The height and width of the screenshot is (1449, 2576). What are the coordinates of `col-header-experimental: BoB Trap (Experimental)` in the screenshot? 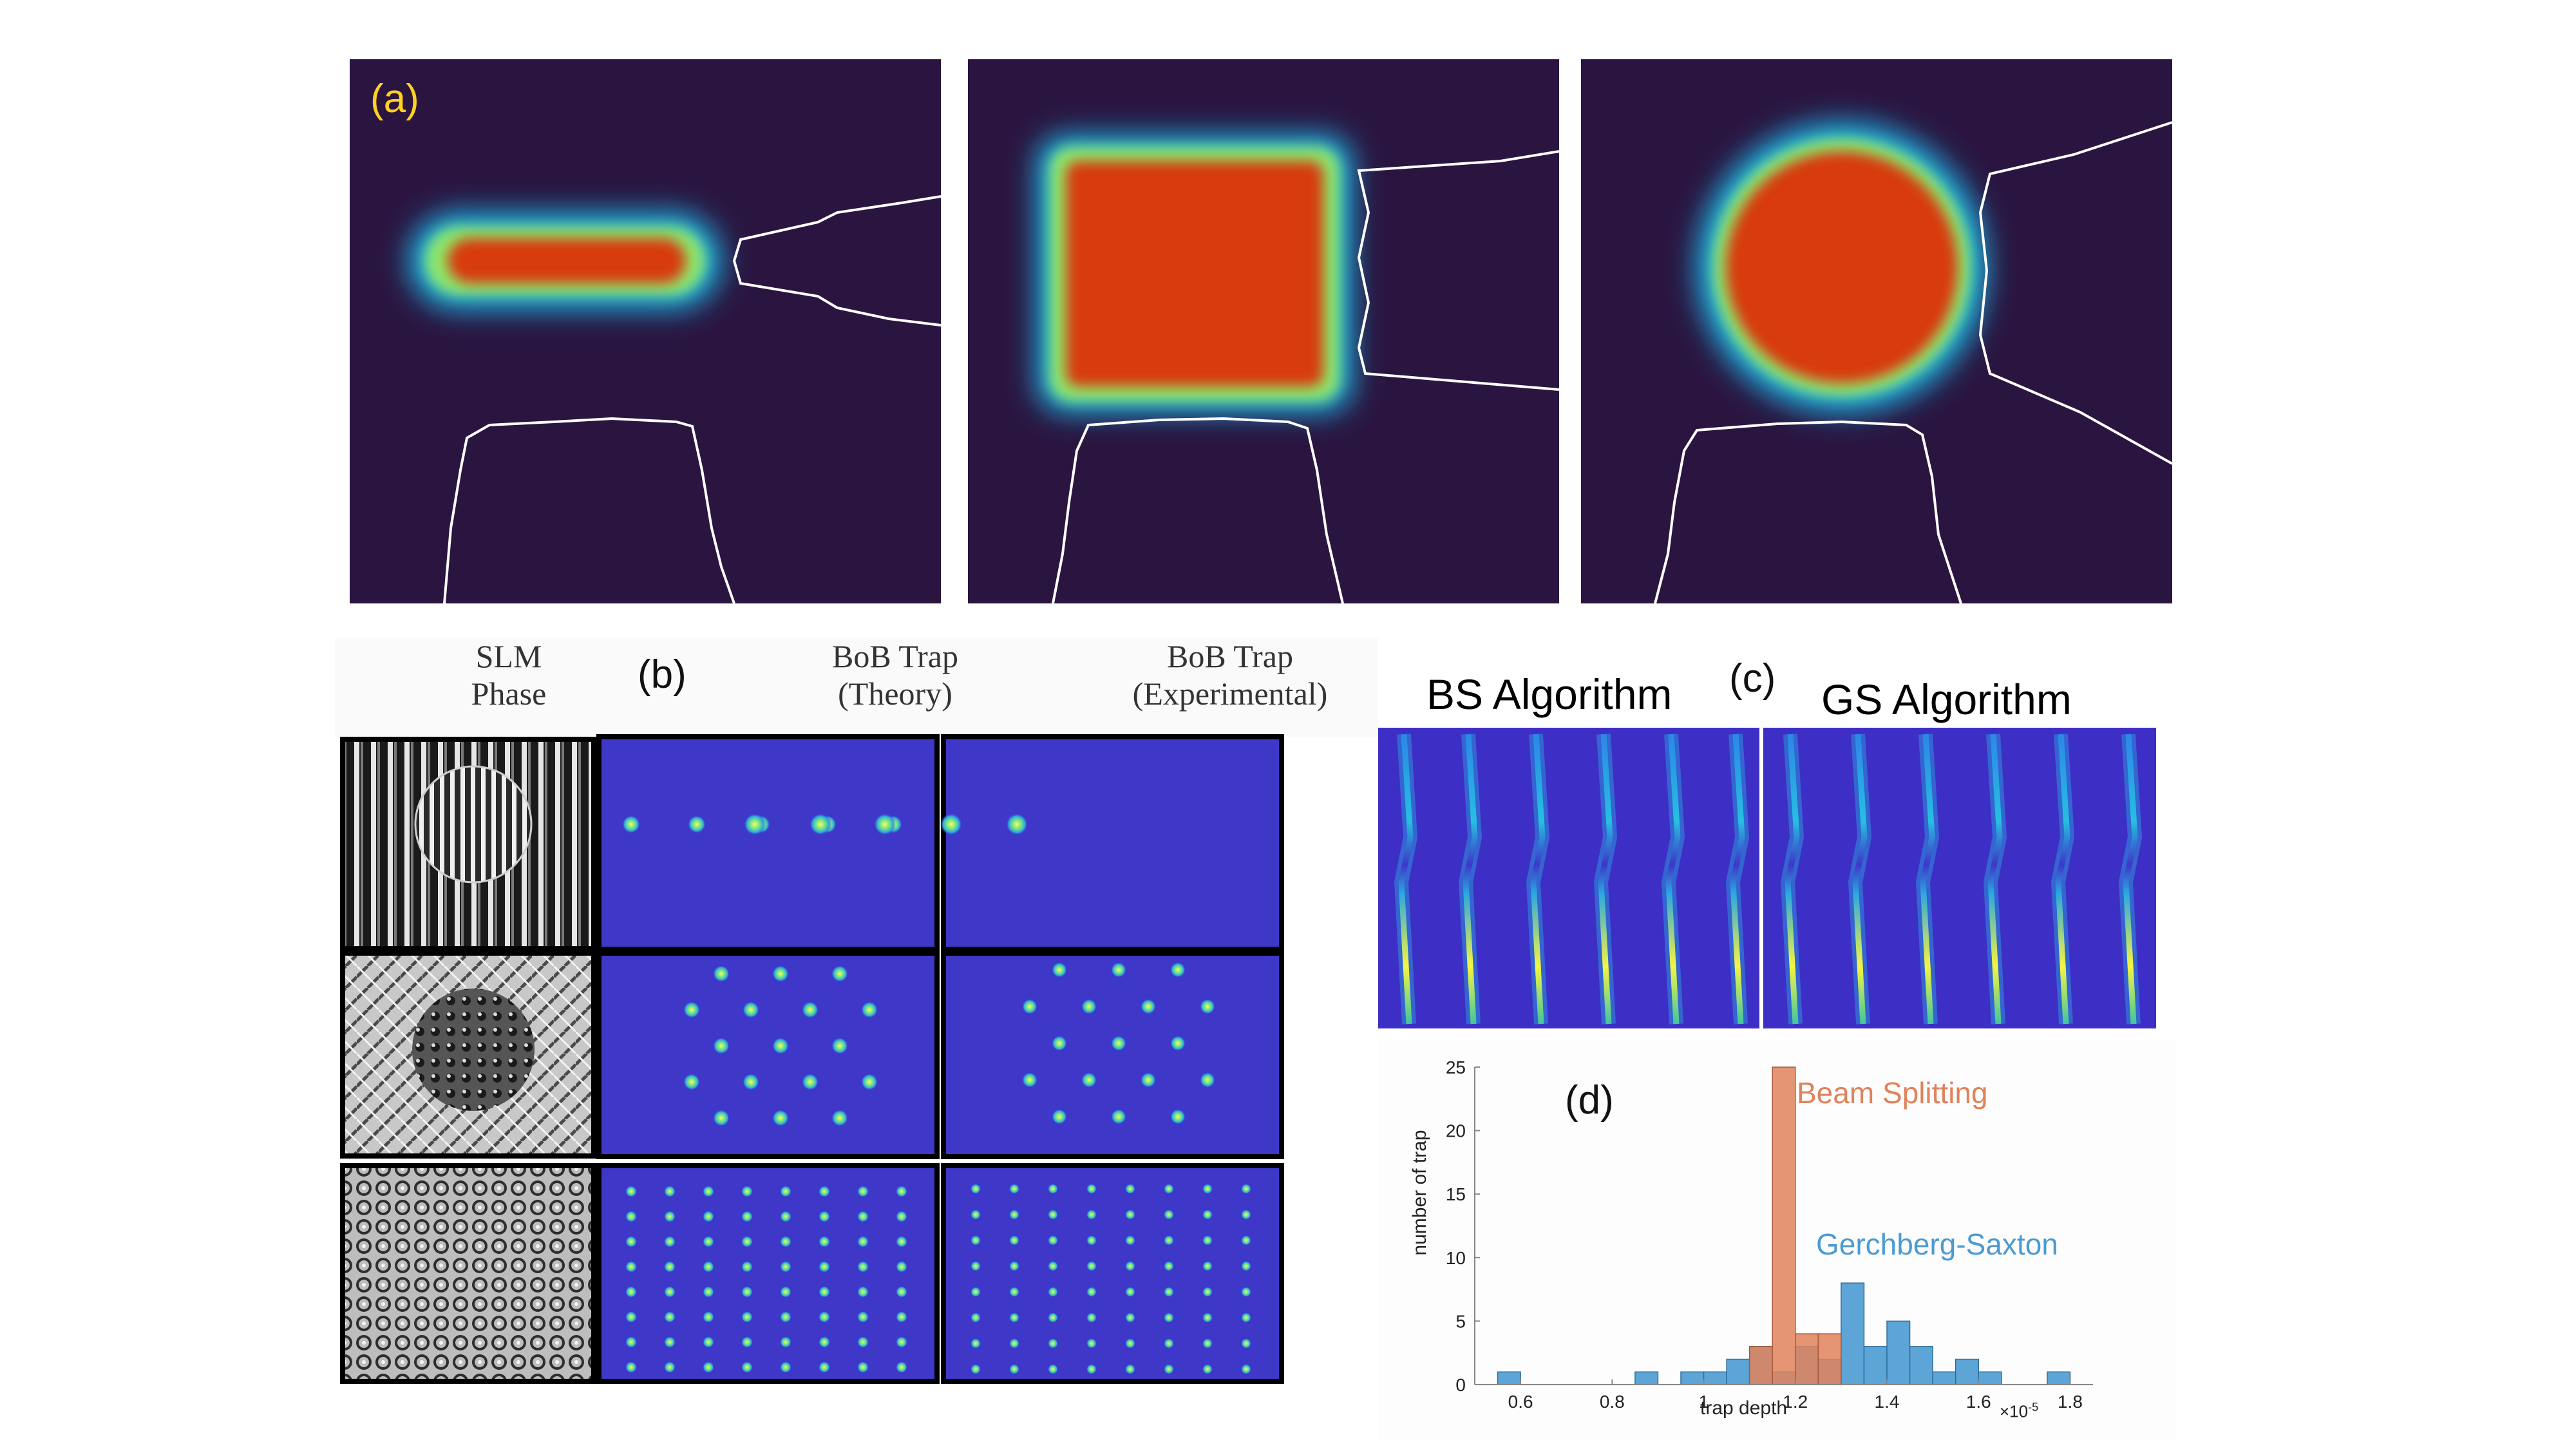 It's located at (1230, 675).